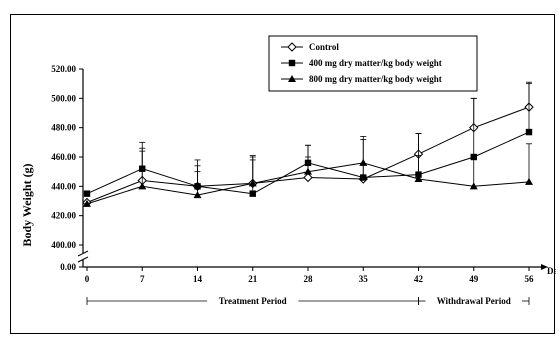 The width and height of the screenshot is (560, 340). What do you see at coordinates (474, 279) in the screenshot?
I see `x-tick-label: 49` at bounding box center [474, 279].